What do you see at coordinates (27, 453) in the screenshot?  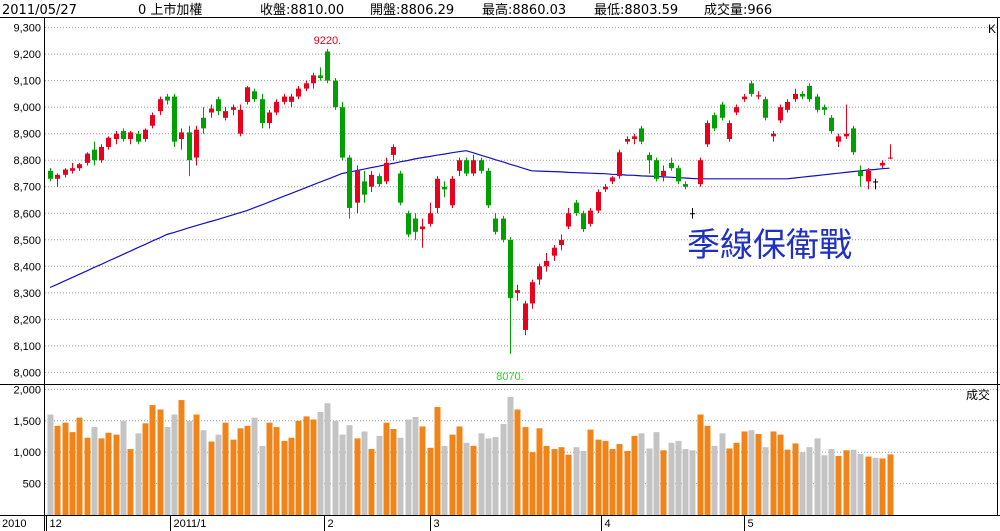 I see `volume-tick-label: 1,000` at bounding box center [27, 453].